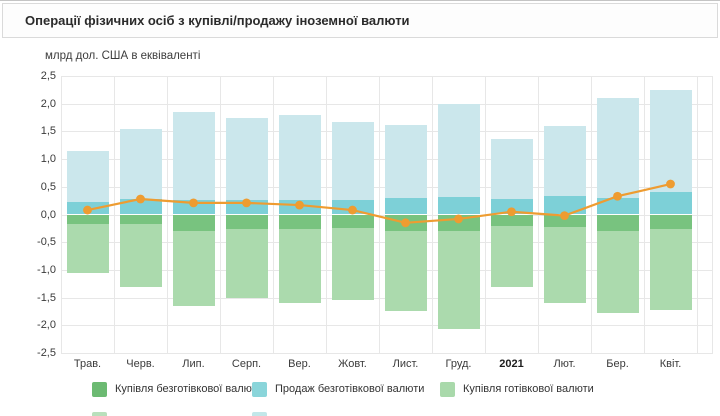  Describe the element at coordinates (123, 56) in the screenshot. I see `axis-units-label: млрд дол. США в еквіваленті` at that location.